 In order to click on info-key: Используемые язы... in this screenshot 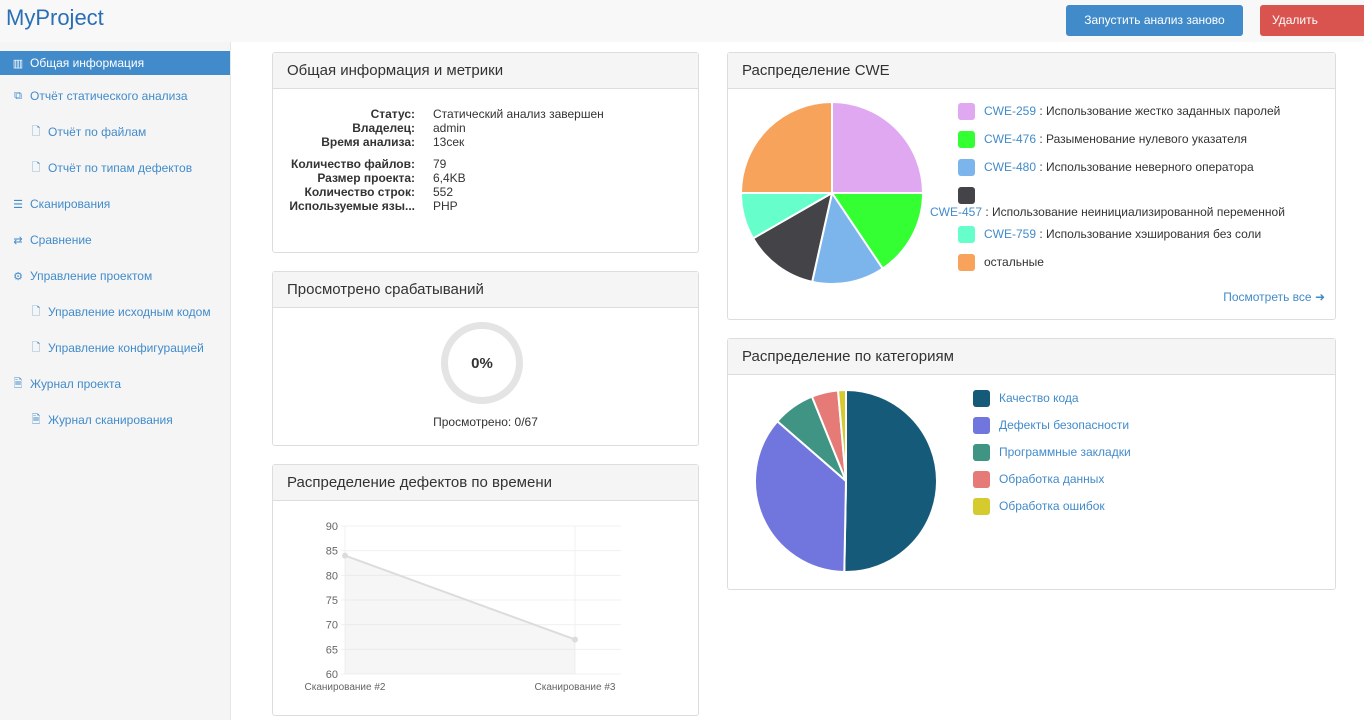, I will do `click(352, 206)`.